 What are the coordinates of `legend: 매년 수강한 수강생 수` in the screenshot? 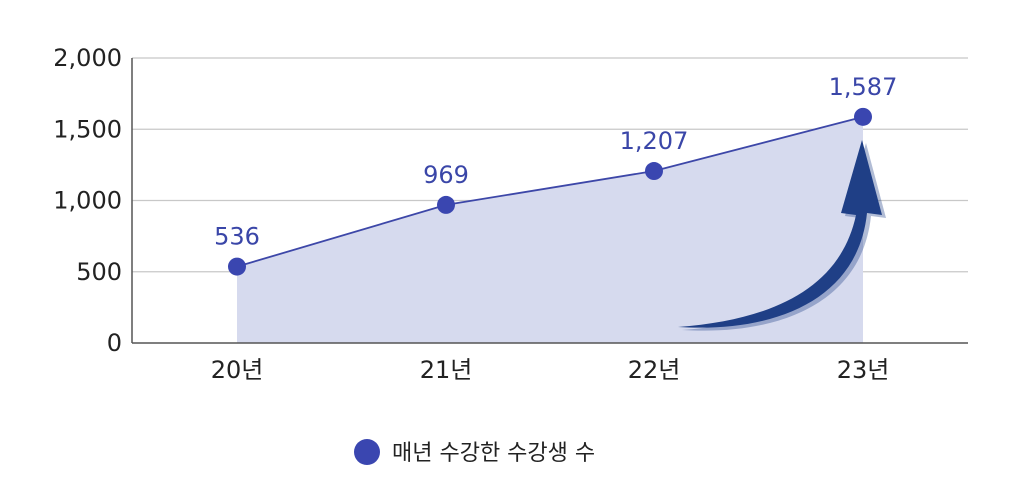 It's located at (474, 452).